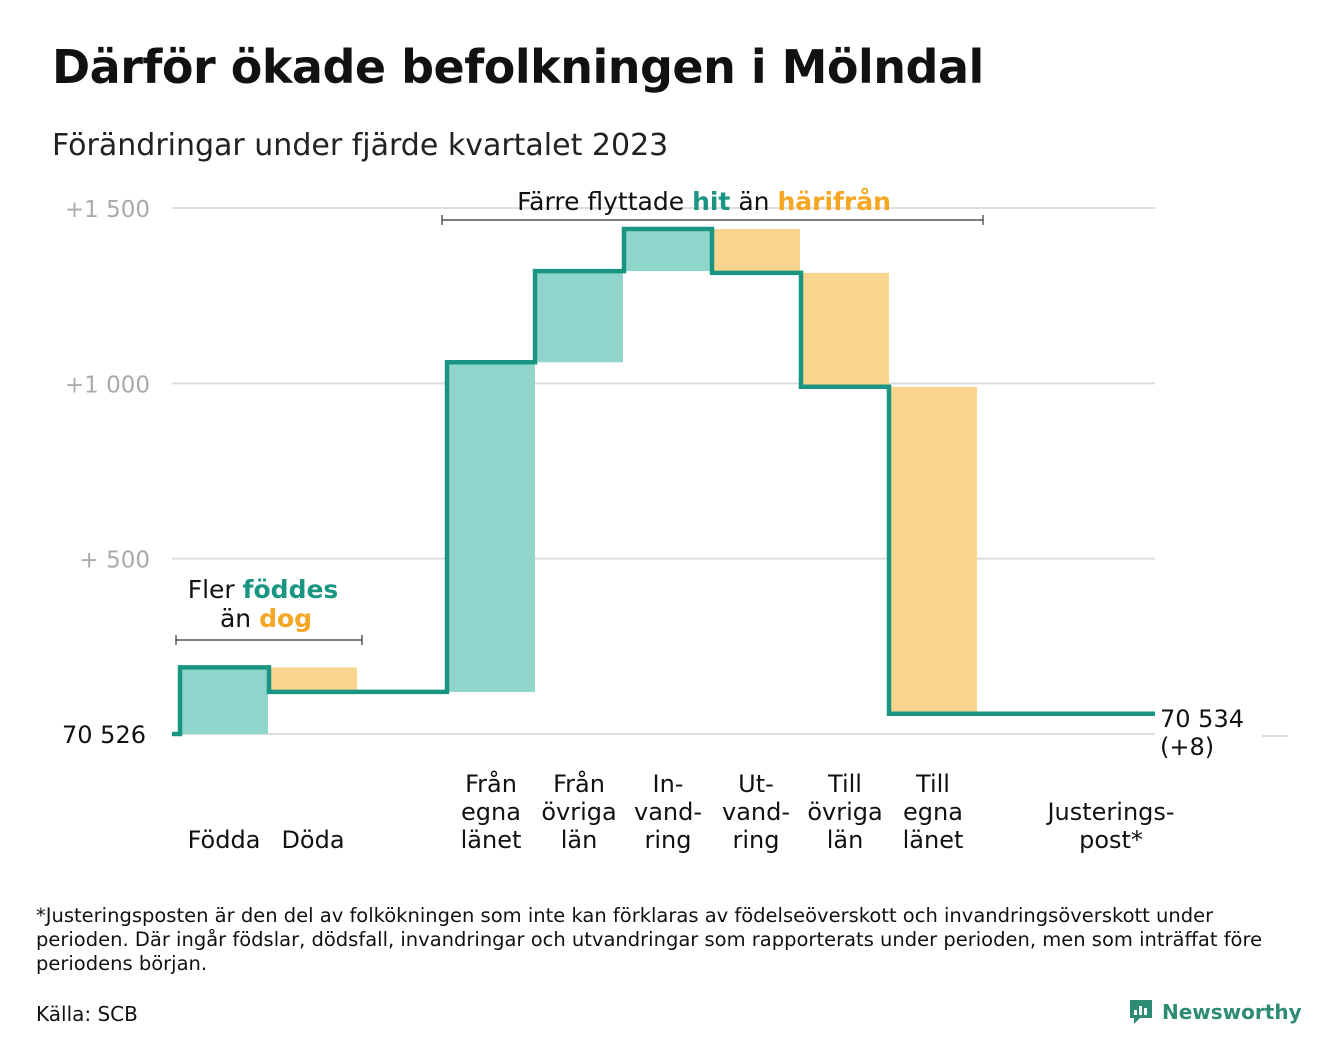  What do you see at coordinates (1111, 840) in the screenshot?
I see `x-label-line: post*` at bounding box center [1111, 840].